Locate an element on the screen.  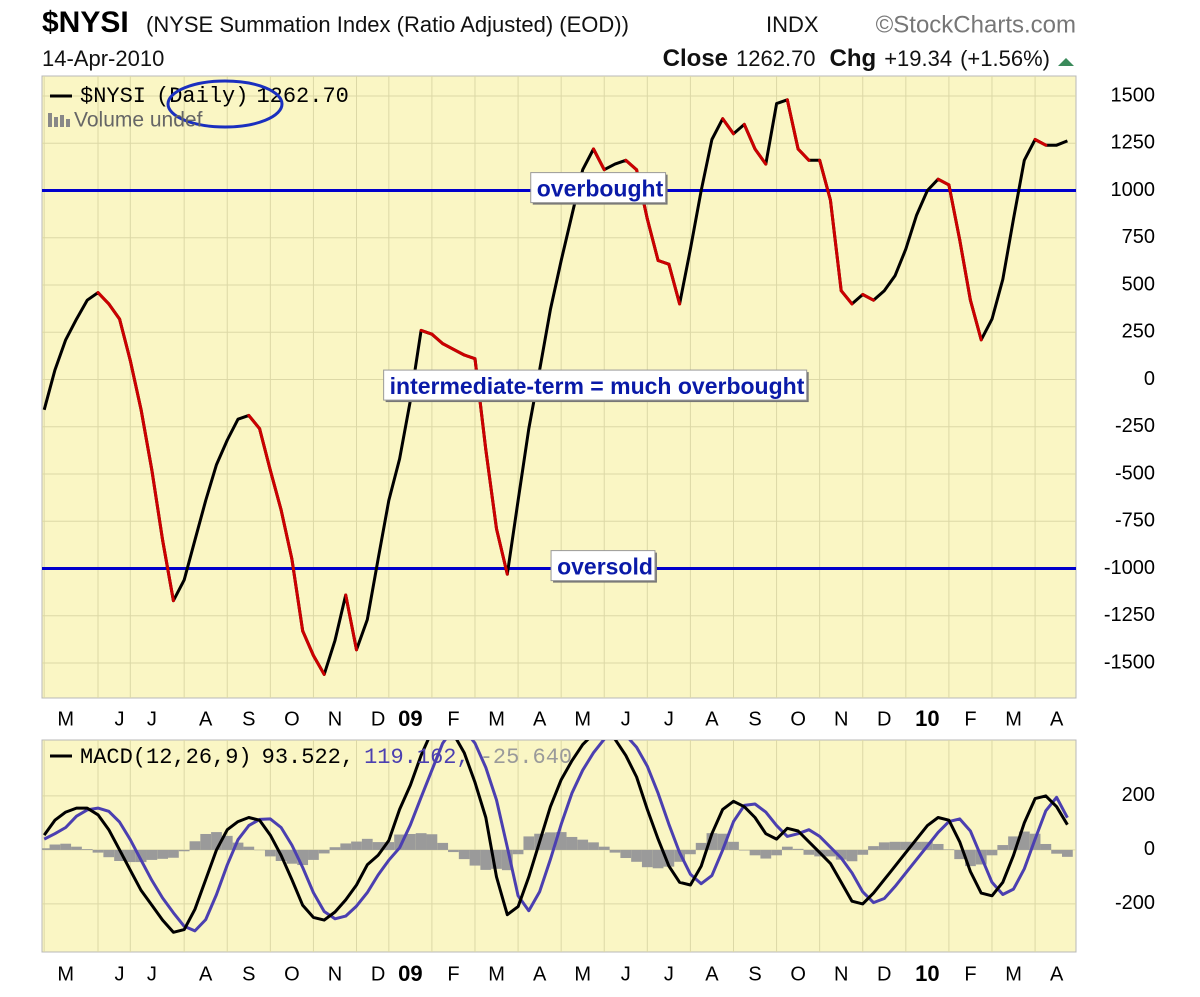
volume-icon is located at coordinates (68, 123).